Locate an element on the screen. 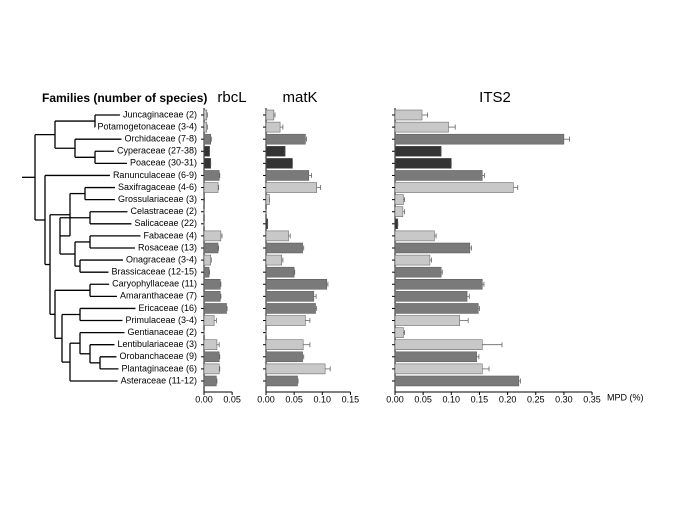  family-label: Caryophyllaceae (11) is located at coordinates (154, 284).